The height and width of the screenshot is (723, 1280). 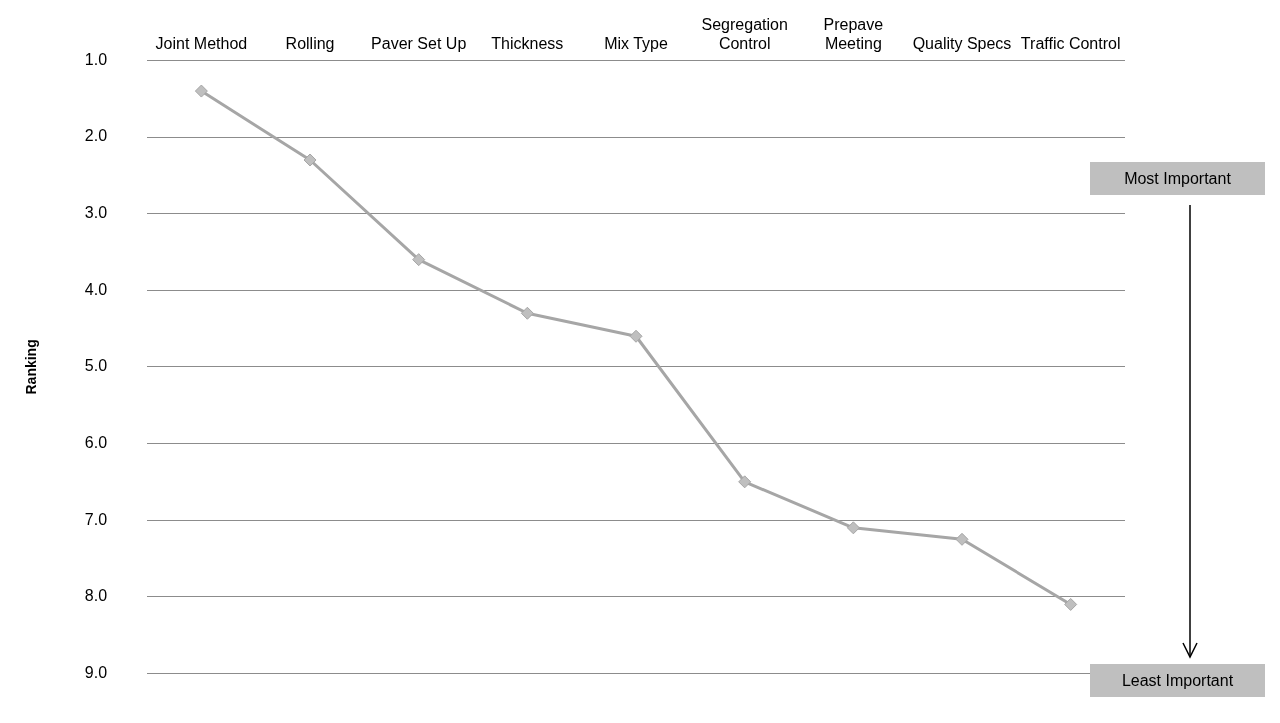 I want to click on x-tick-label: Thickness, so click(x=527, y=44).